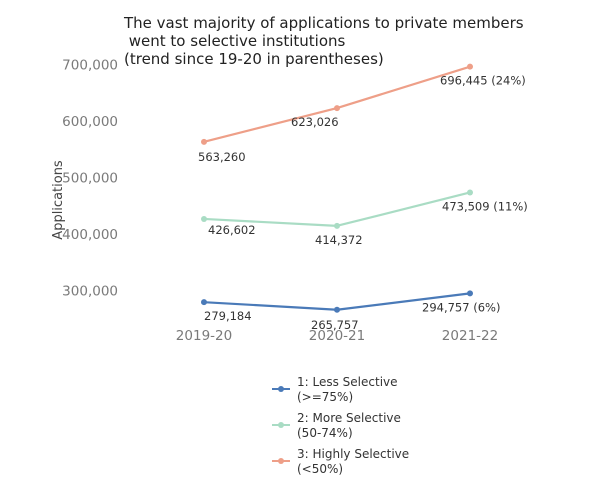 The height and width of the screenshot is (486, 612). Describe the element at coordinates (315, 122) in the screenshot. I see `data-label: 623,026` at that location.